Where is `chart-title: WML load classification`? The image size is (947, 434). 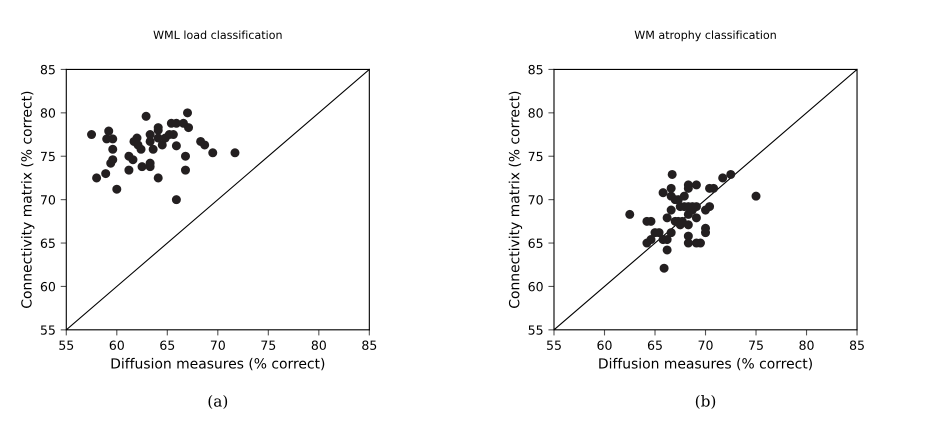
chart-title: WML load classification is located at coordinates (217, 35).